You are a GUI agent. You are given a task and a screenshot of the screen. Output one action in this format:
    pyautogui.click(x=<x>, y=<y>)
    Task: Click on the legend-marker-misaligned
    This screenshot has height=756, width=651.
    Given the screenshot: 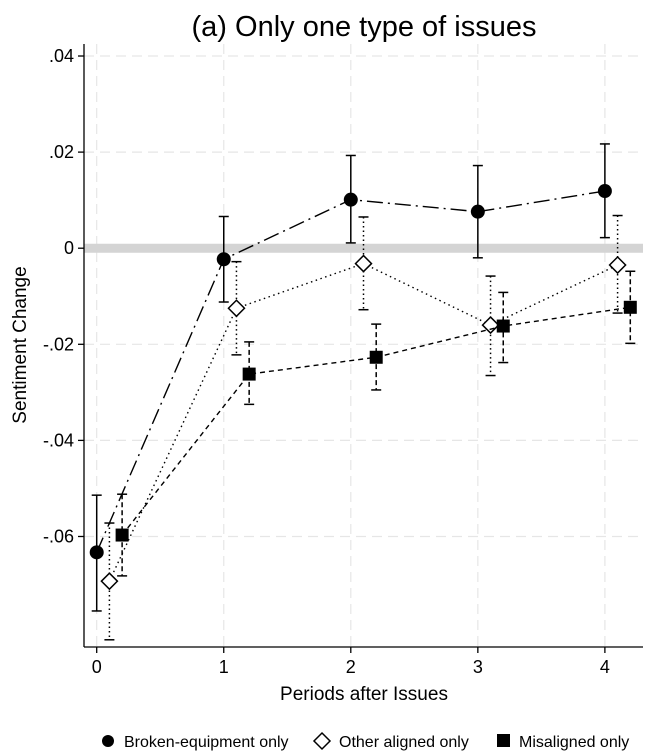 What is the action you would take?
    pyautogui.click(x=503, y=740)
    